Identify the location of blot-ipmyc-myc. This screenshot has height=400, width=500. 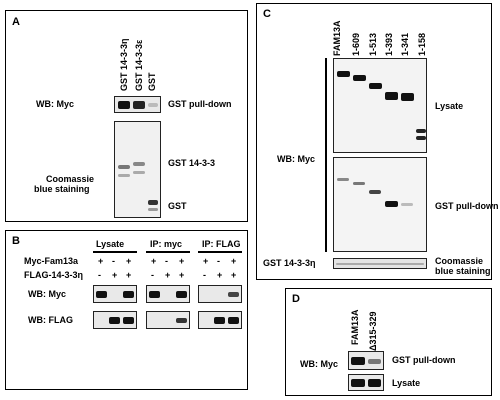
(168, 294).